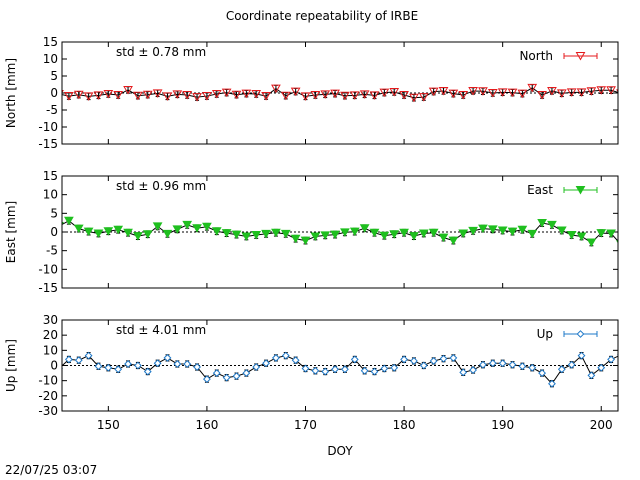 The width and height of the screenshot is (640, 480). What do you see at coordinates (601, 425) in the screenshot?
I see `x-tick-label: 200` at bounding box center [601, 425].